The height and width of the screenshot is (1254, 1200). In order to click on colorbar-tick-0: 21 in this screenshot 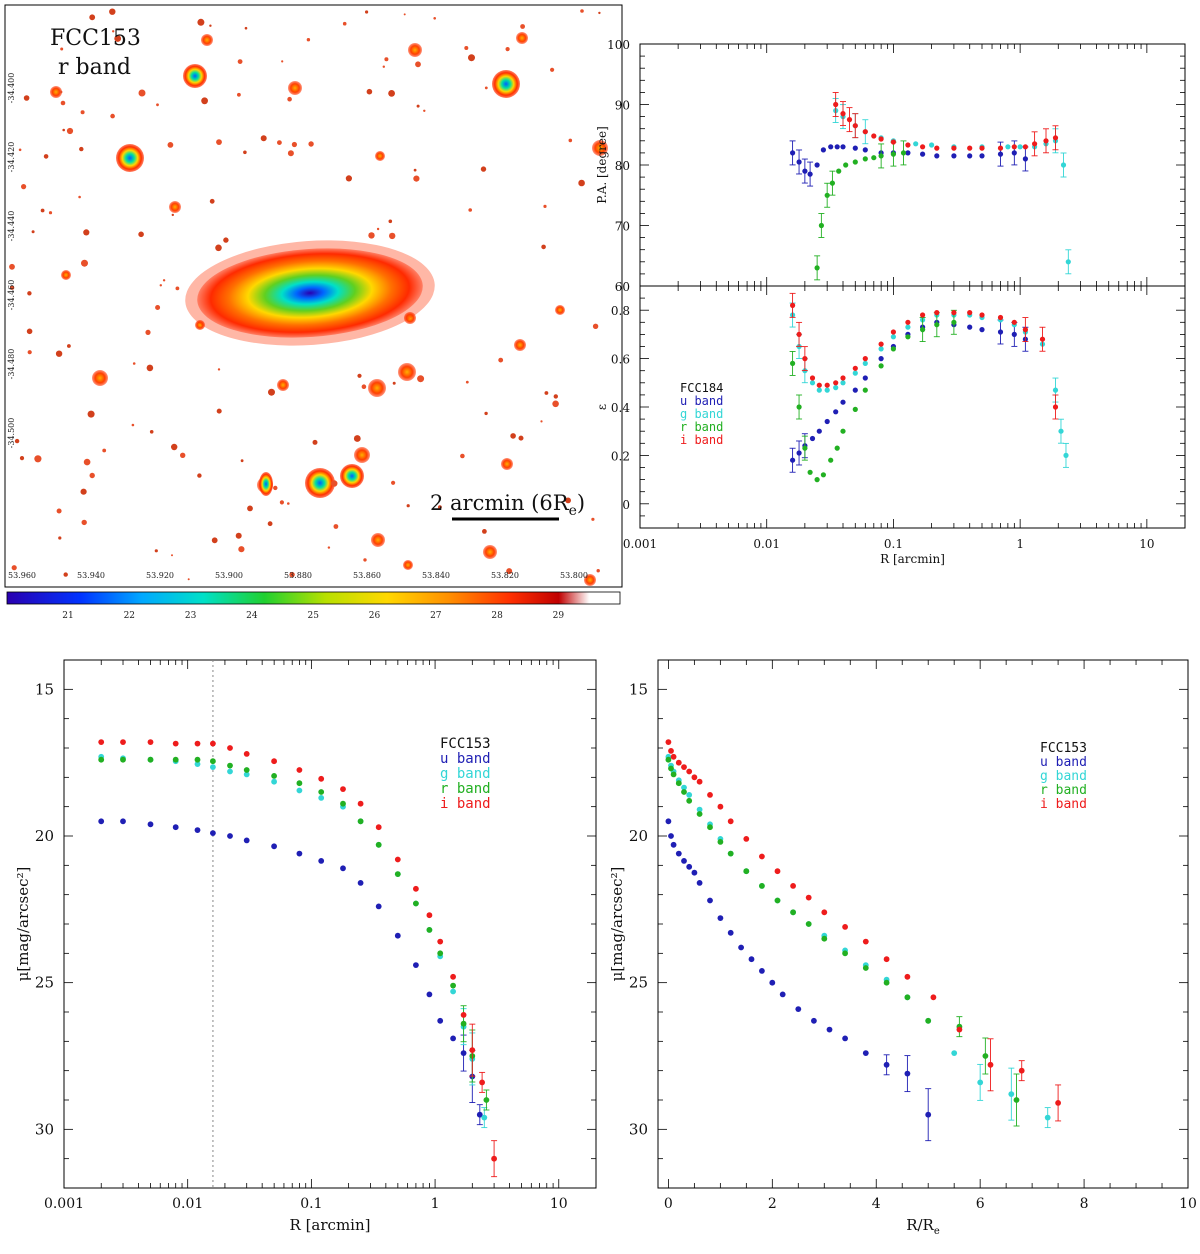, I will do `click(67, 616)`.